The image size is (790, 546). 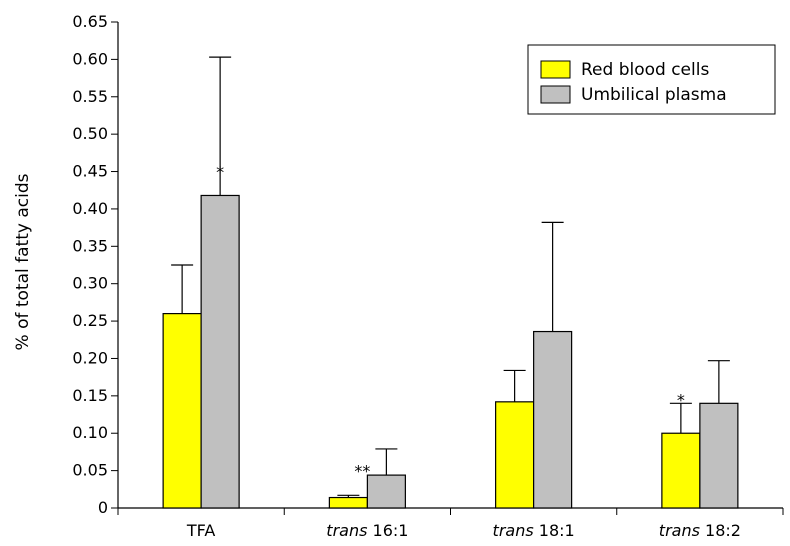 I want to click on y-axis-title: % of total fatty acids, so click(x=23, y=261).